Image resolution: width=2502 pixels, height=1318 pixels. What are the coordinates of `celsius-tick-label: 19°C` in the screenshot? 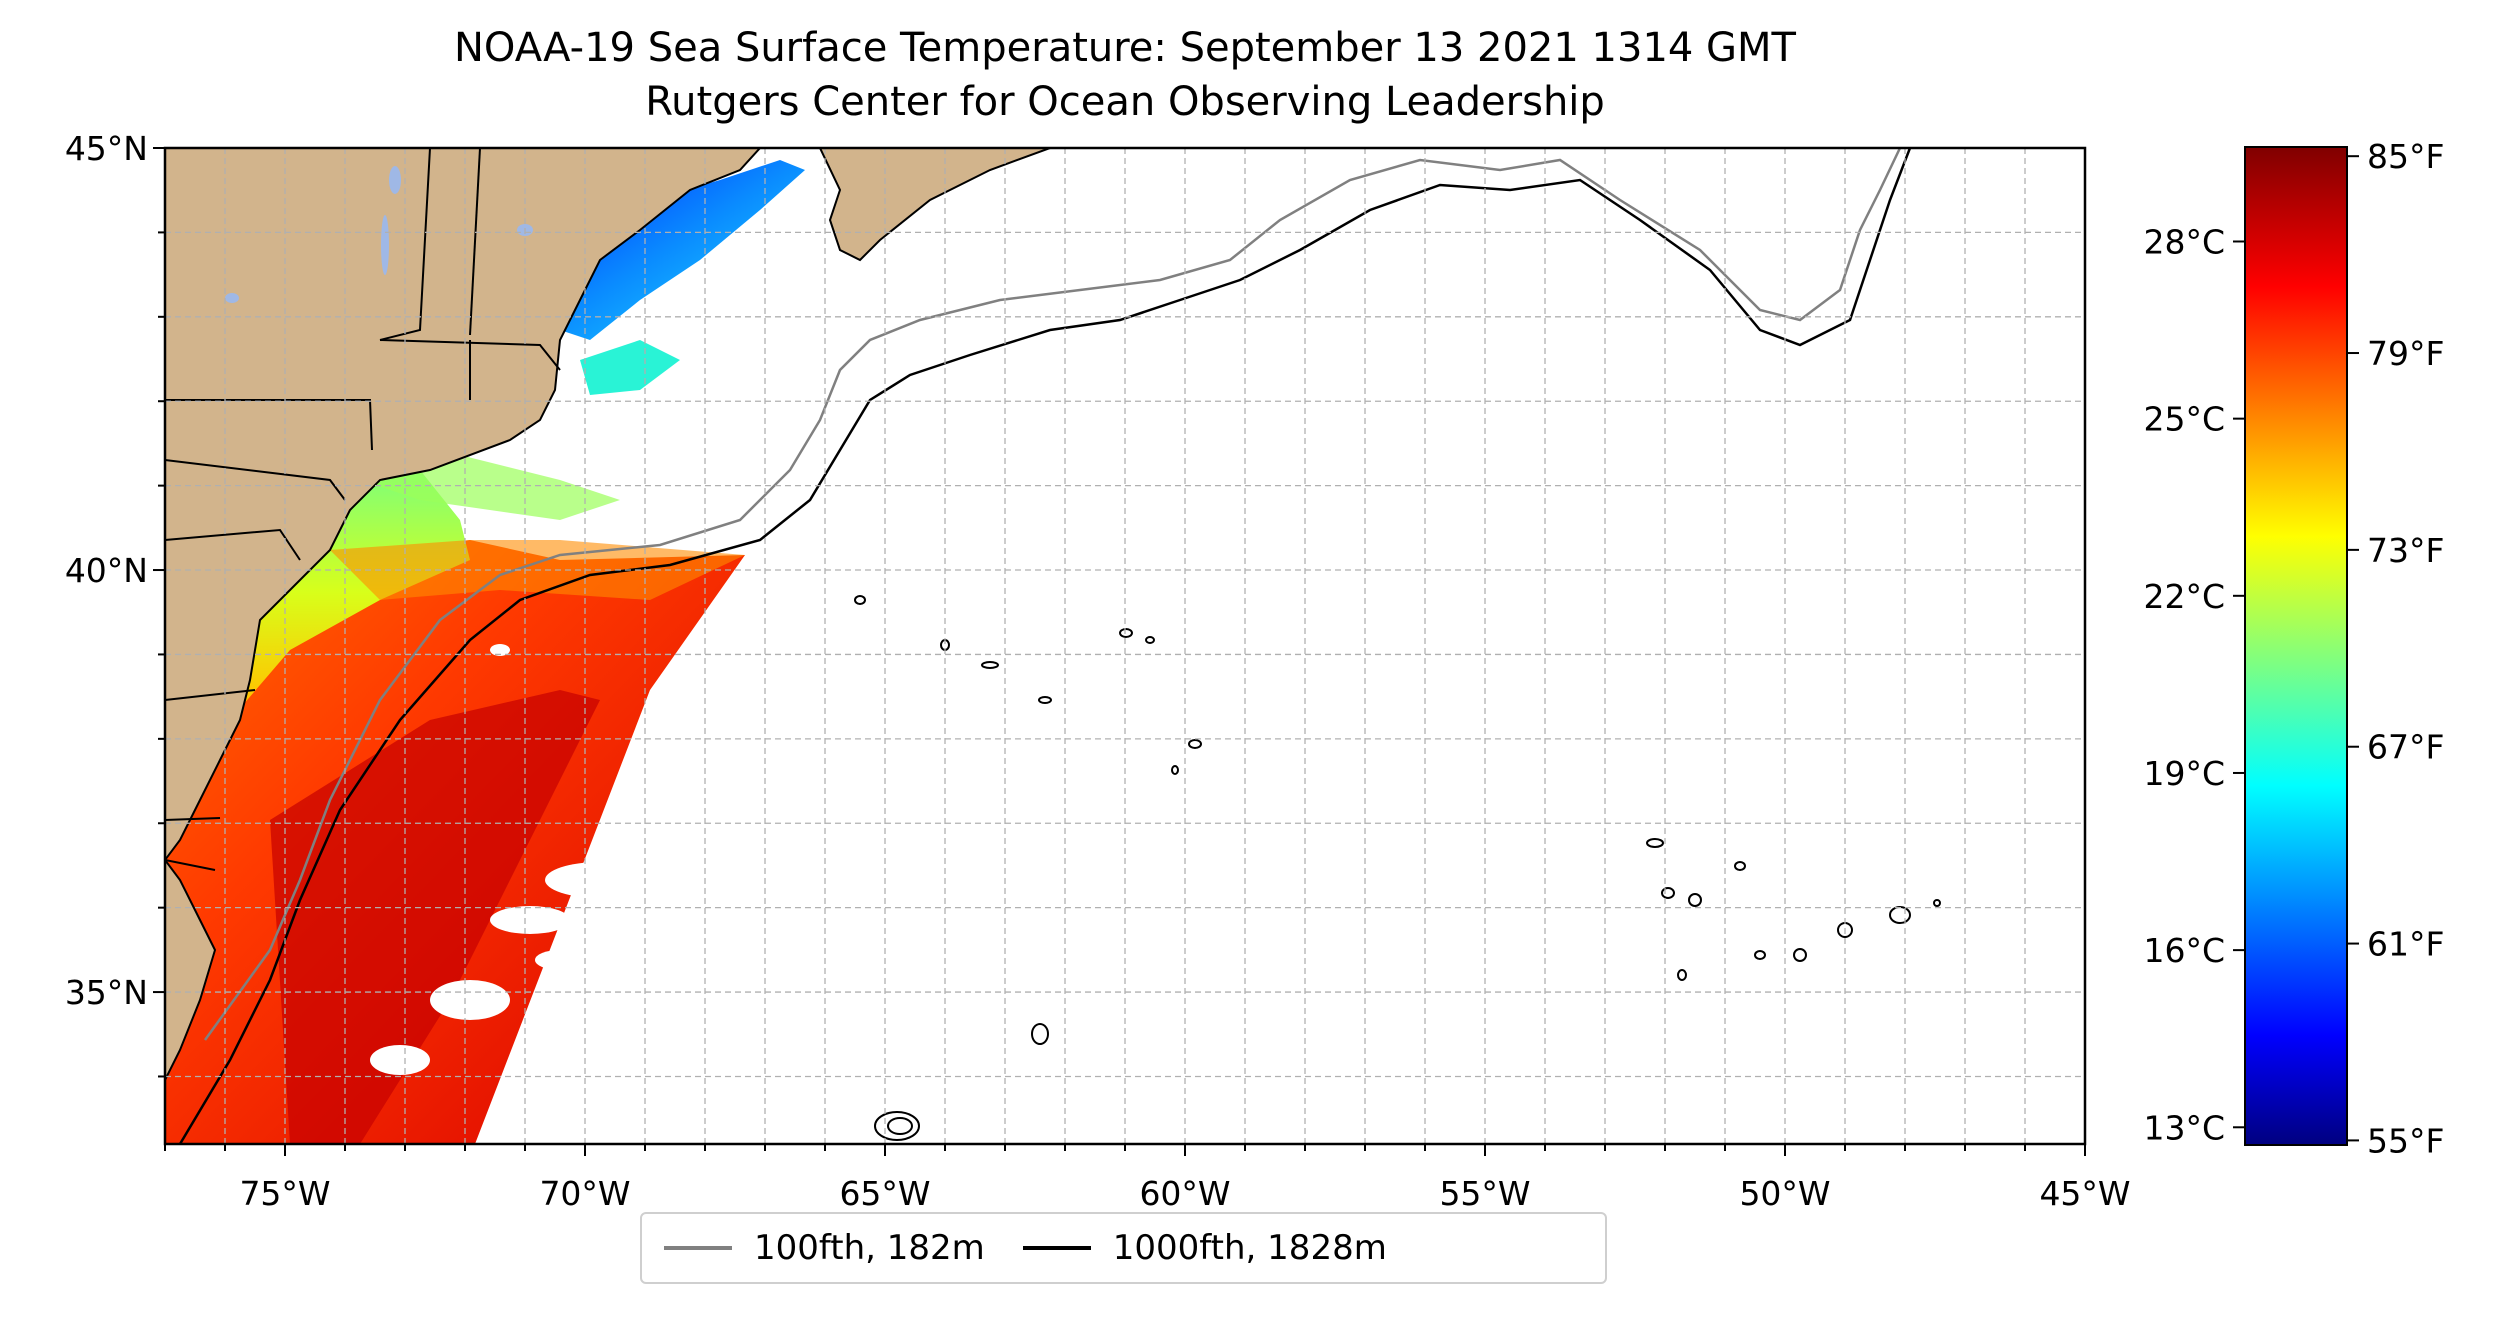 It's located at (2184, 773).